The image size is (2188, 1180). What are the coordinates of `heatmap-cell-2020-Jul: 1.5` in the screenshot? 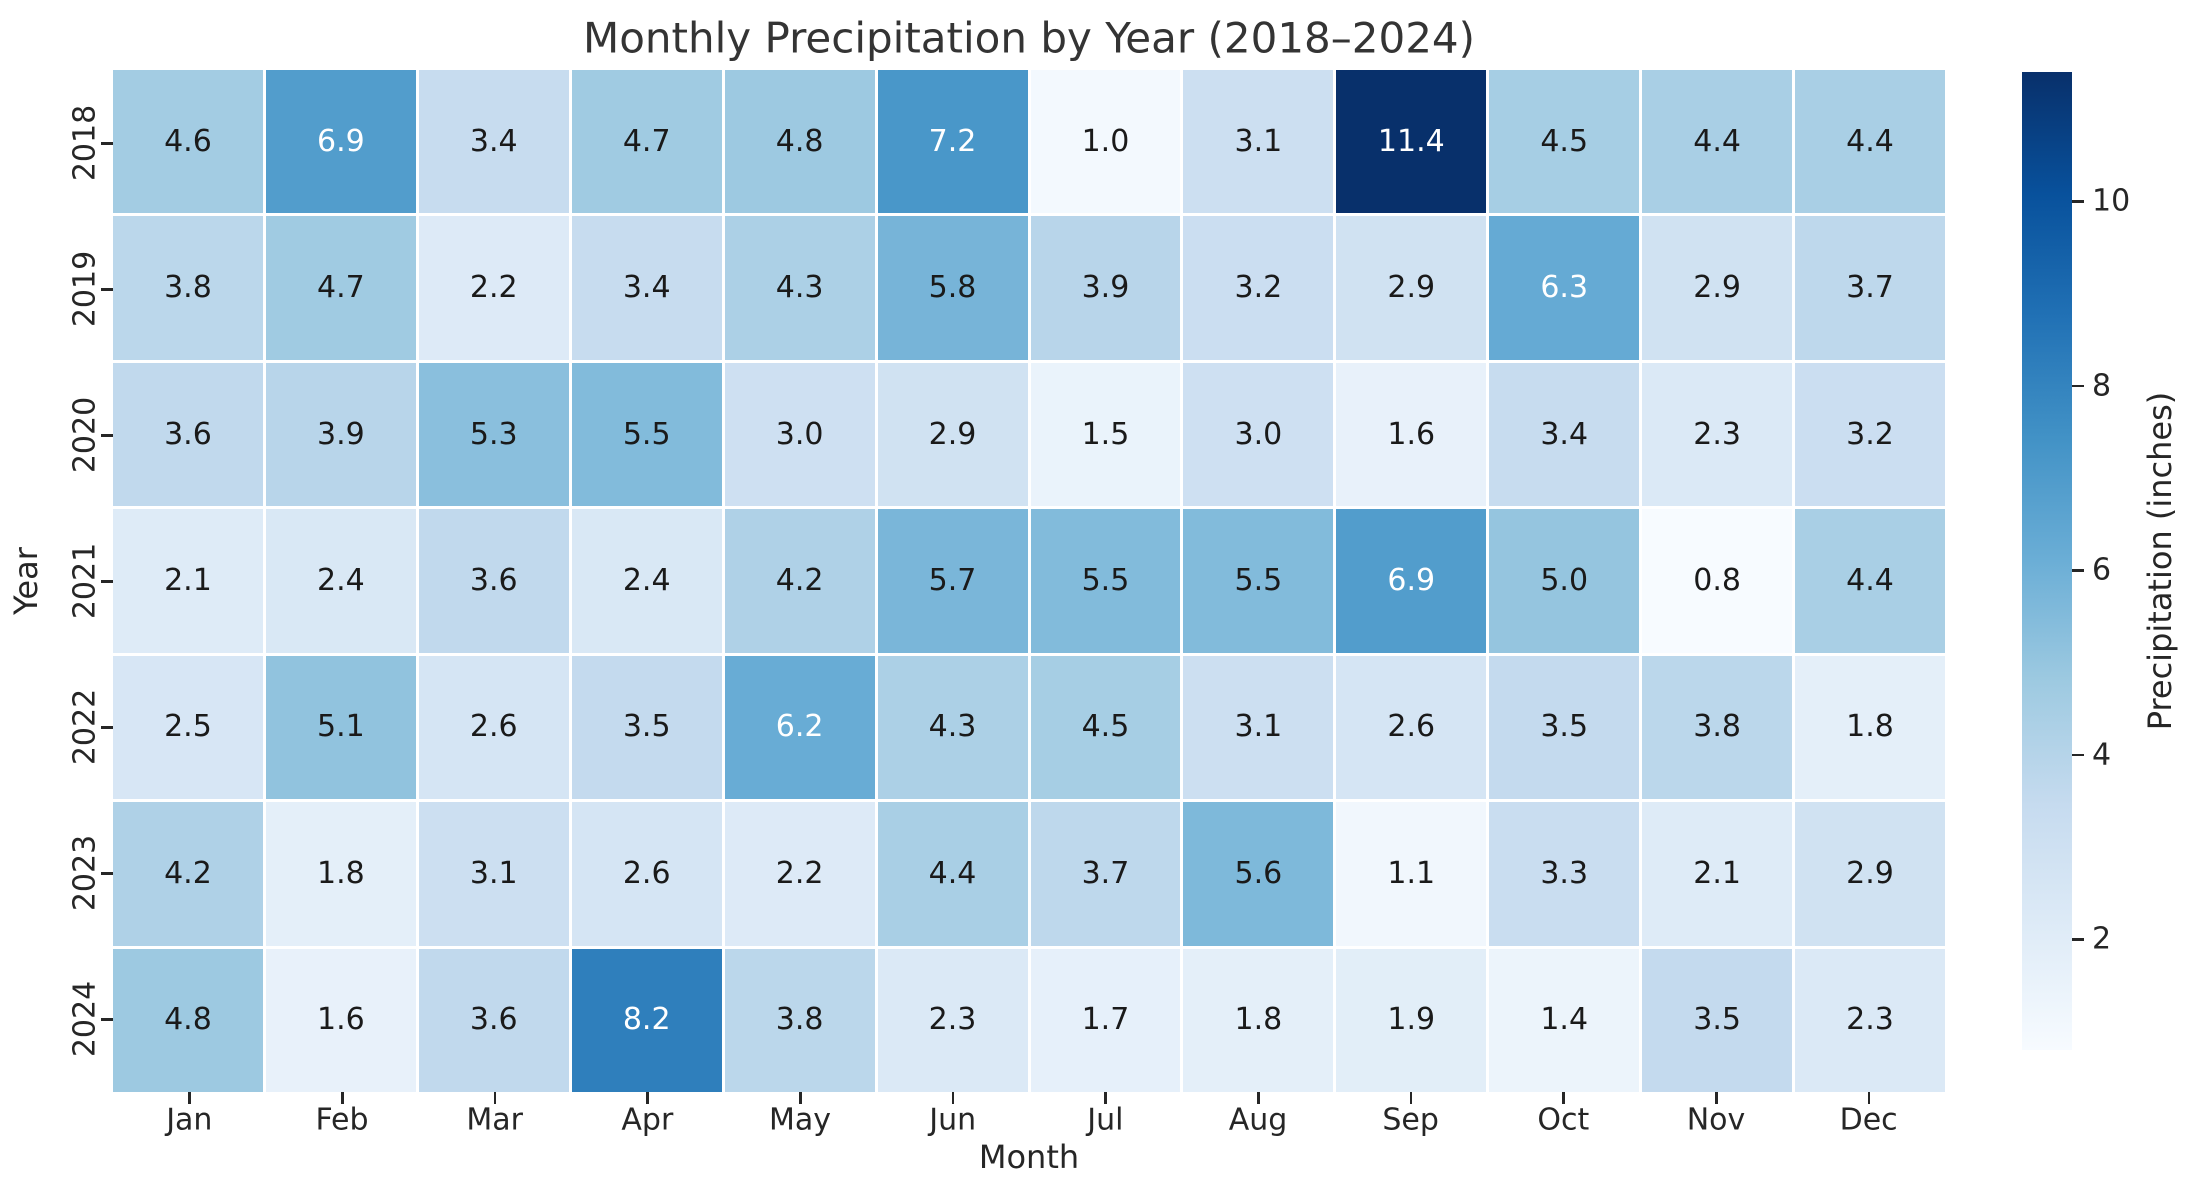 It's located at (1105, 434).